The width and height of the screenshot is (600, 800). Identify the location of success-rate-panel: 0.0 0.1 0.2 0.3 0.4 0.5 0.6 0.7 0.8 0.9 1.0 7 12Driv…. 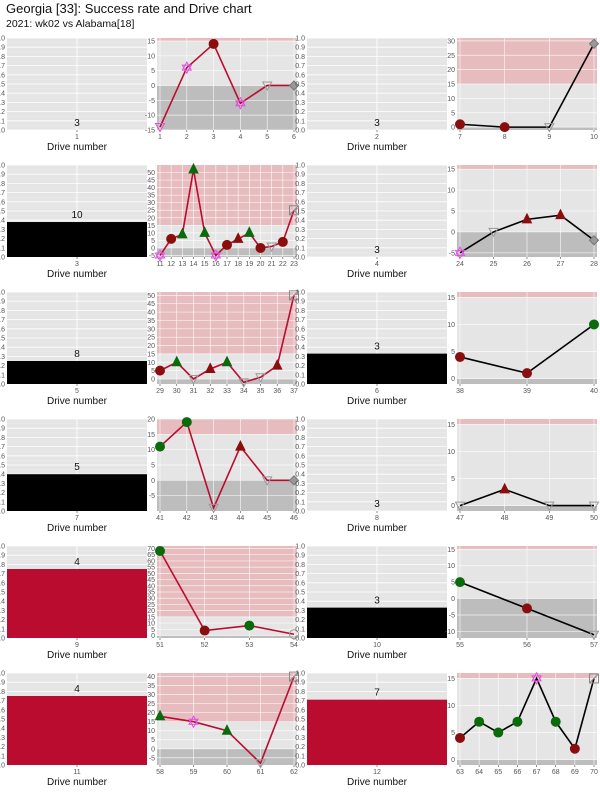
(371, 729).